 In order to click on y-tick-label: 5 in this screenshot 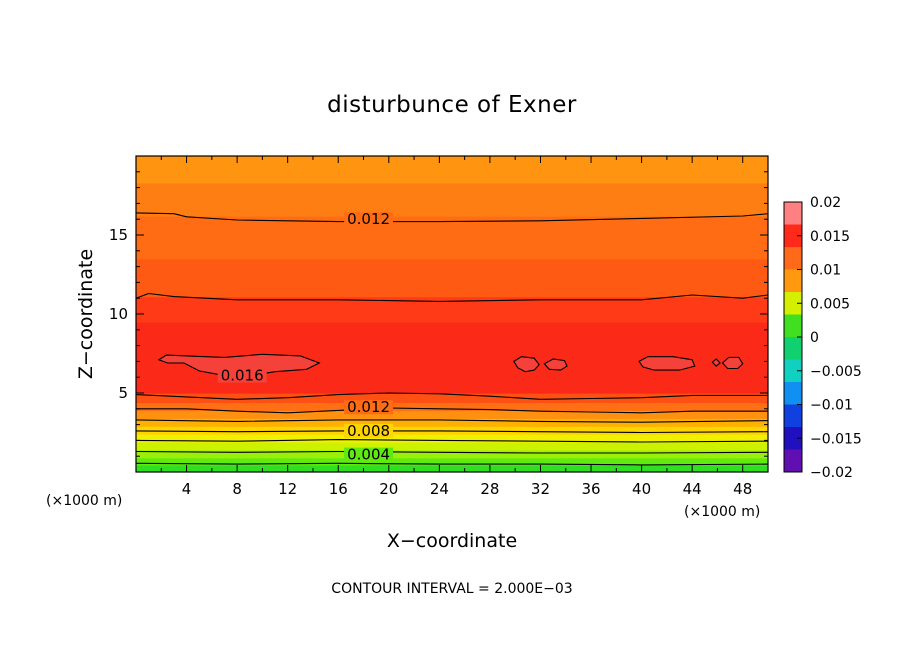, I will do `click(123, 393)`.